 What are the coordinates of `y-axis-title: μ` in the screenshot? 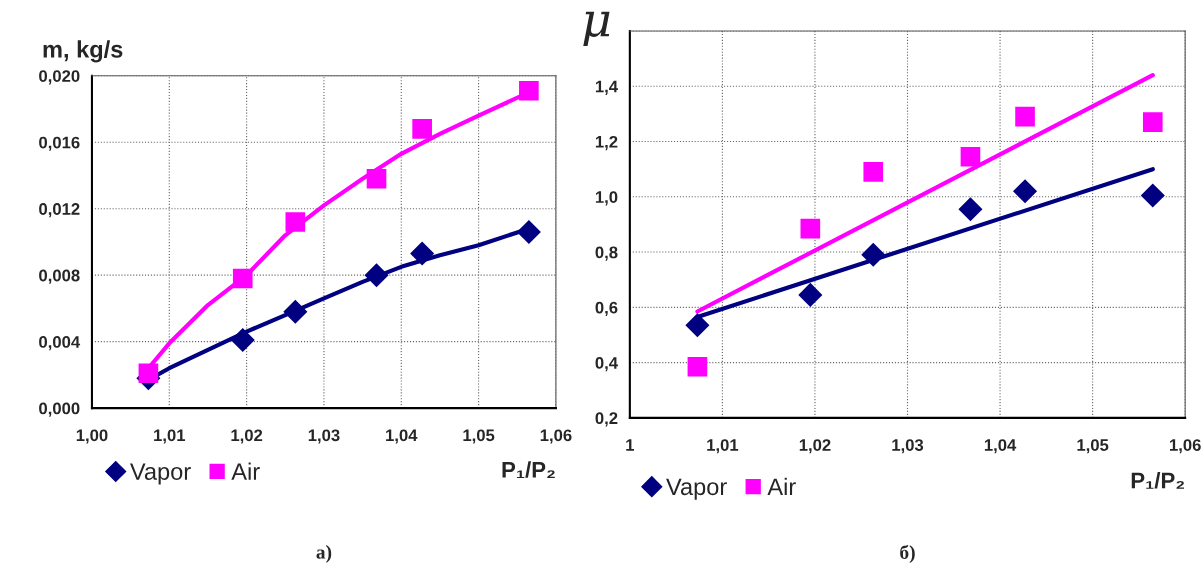 It's located at (596, 29).